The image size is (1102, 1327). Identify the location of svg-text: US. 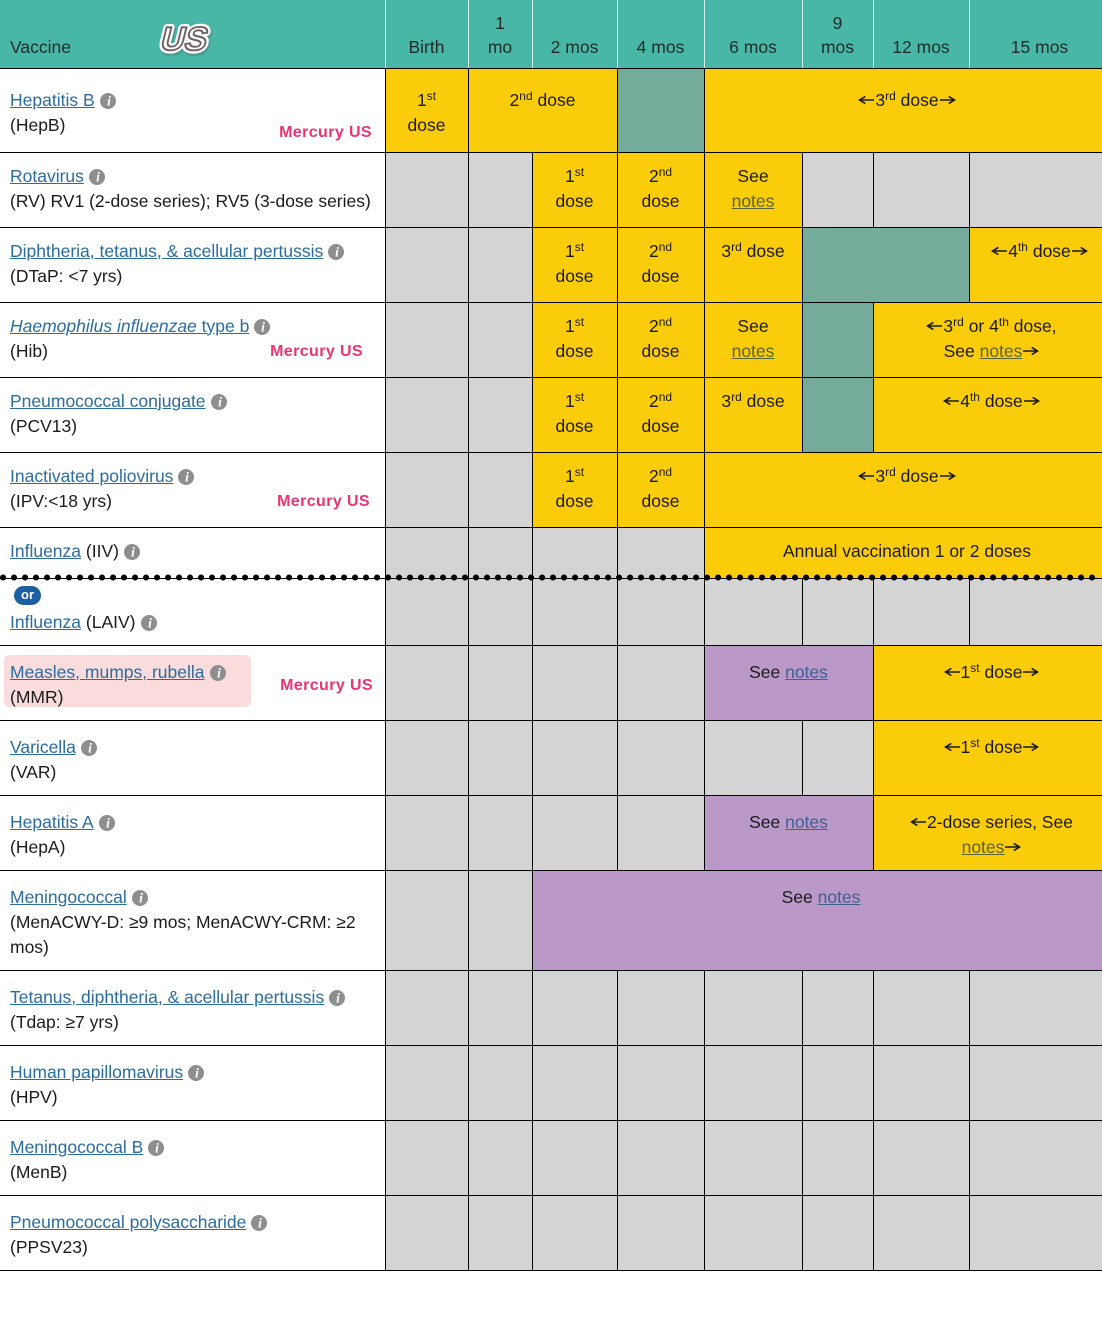
(184, 39).